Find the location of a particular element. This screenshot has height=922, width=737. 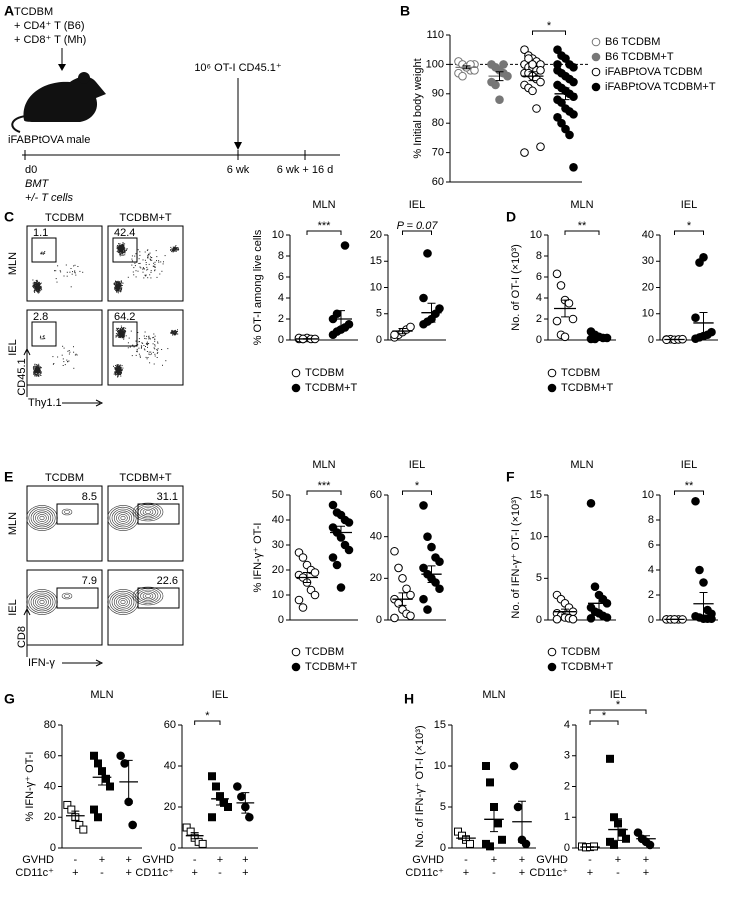

significance-bracket is located at coordinates (417, 492).